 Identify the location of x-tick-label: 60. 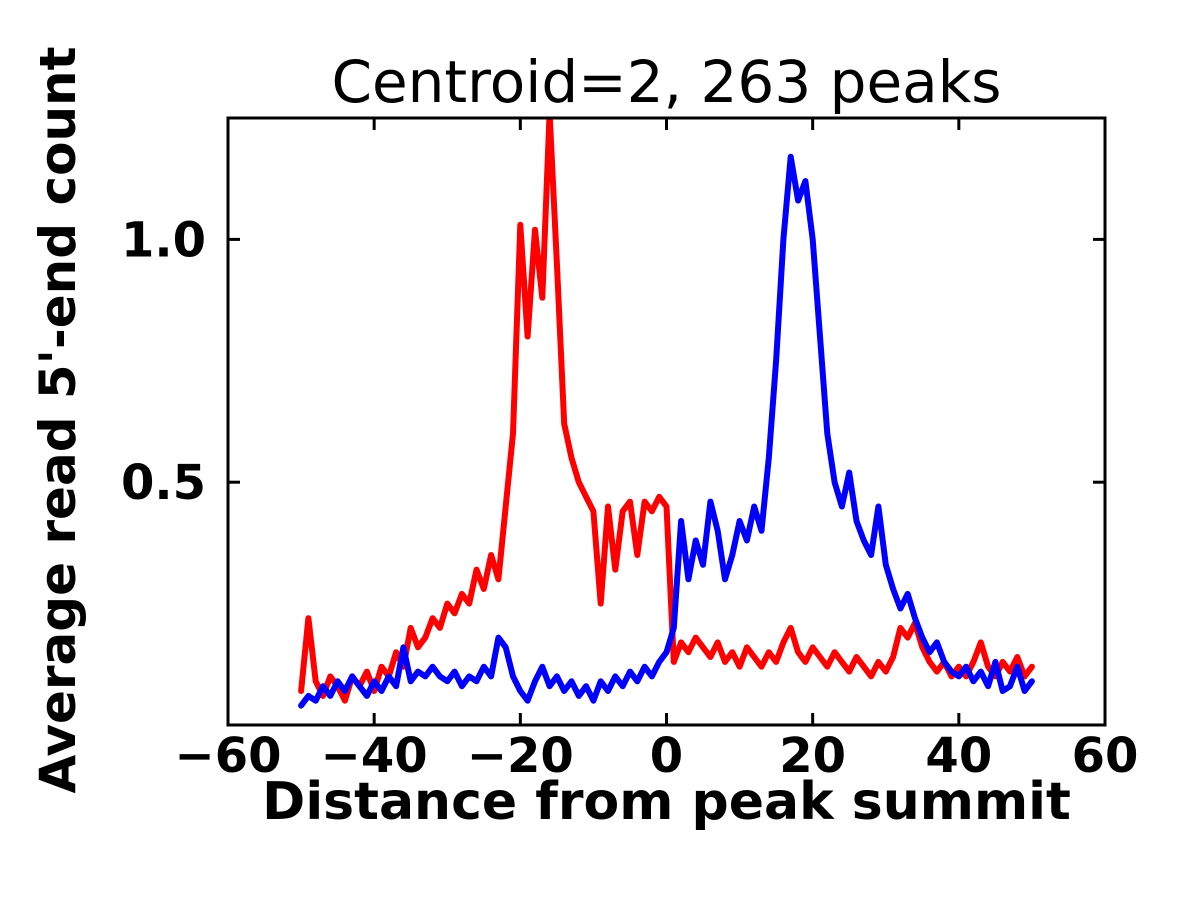
(1105, 756).